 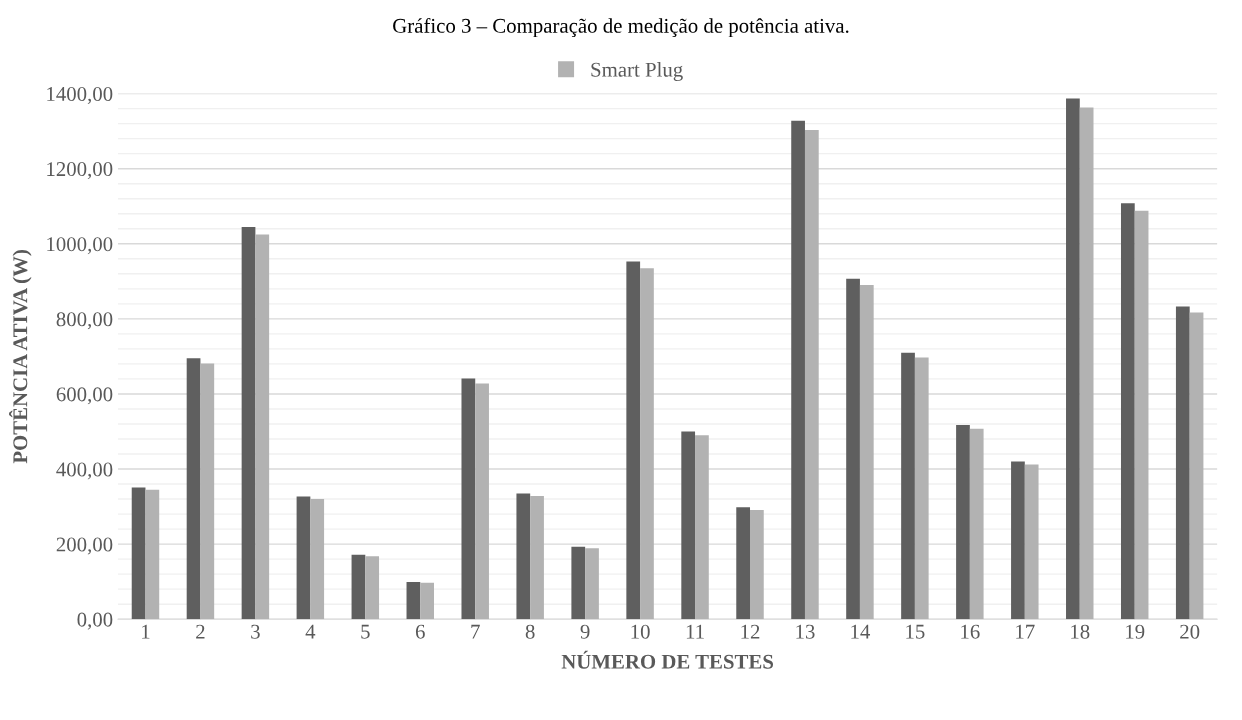 What do you see at coordinates (530, 631) in the screenshot?
I see `x-tick-label: 8` at bounding box center [530, 631].